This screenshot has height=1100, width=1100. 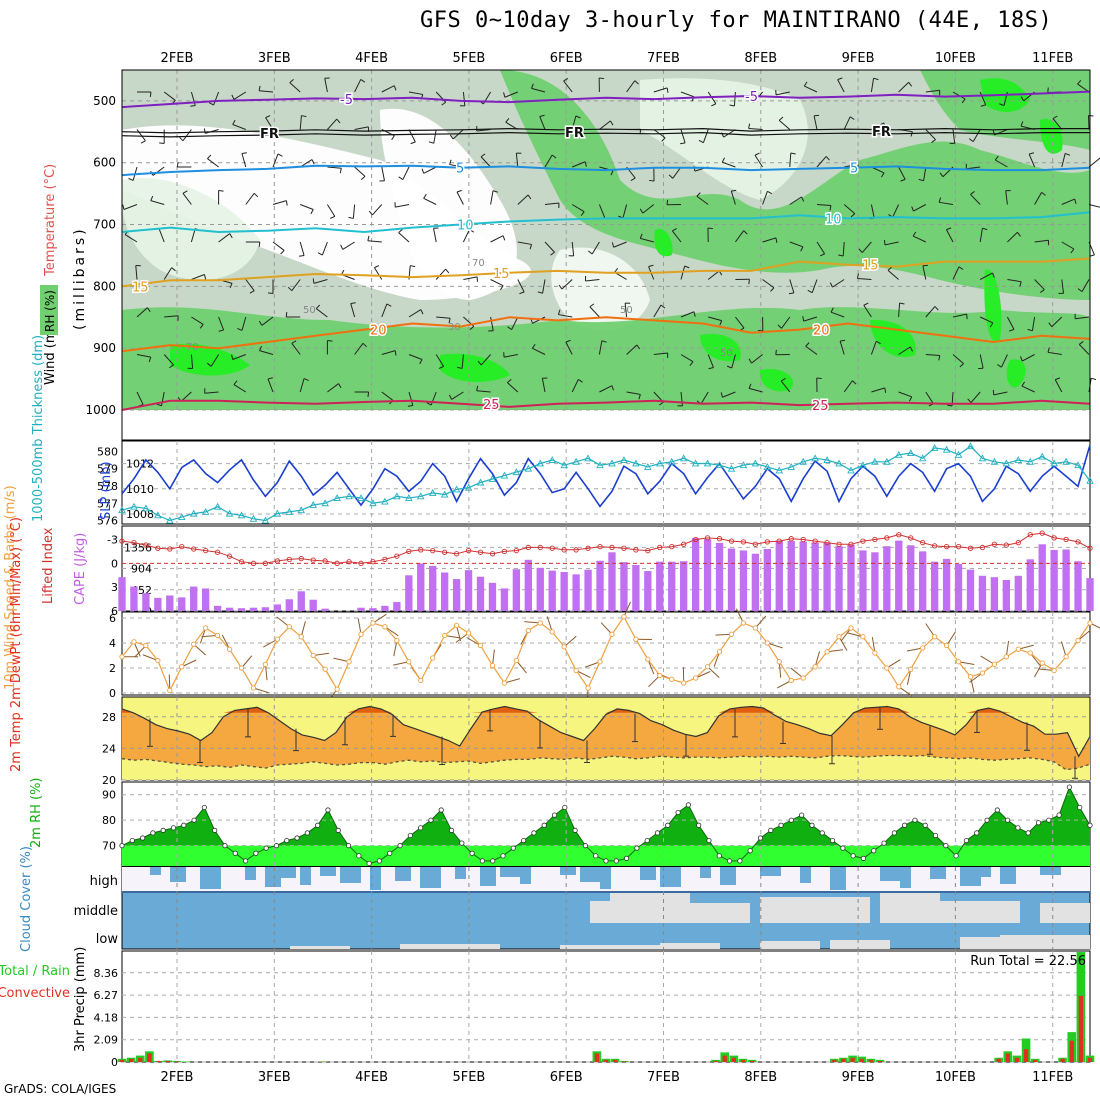 What do you see at coordinates (38, 428) in the screenshot?
I see `thickness-axis-label: 1000-500mb Thickness (dm)` at bounding box center [38, 428].